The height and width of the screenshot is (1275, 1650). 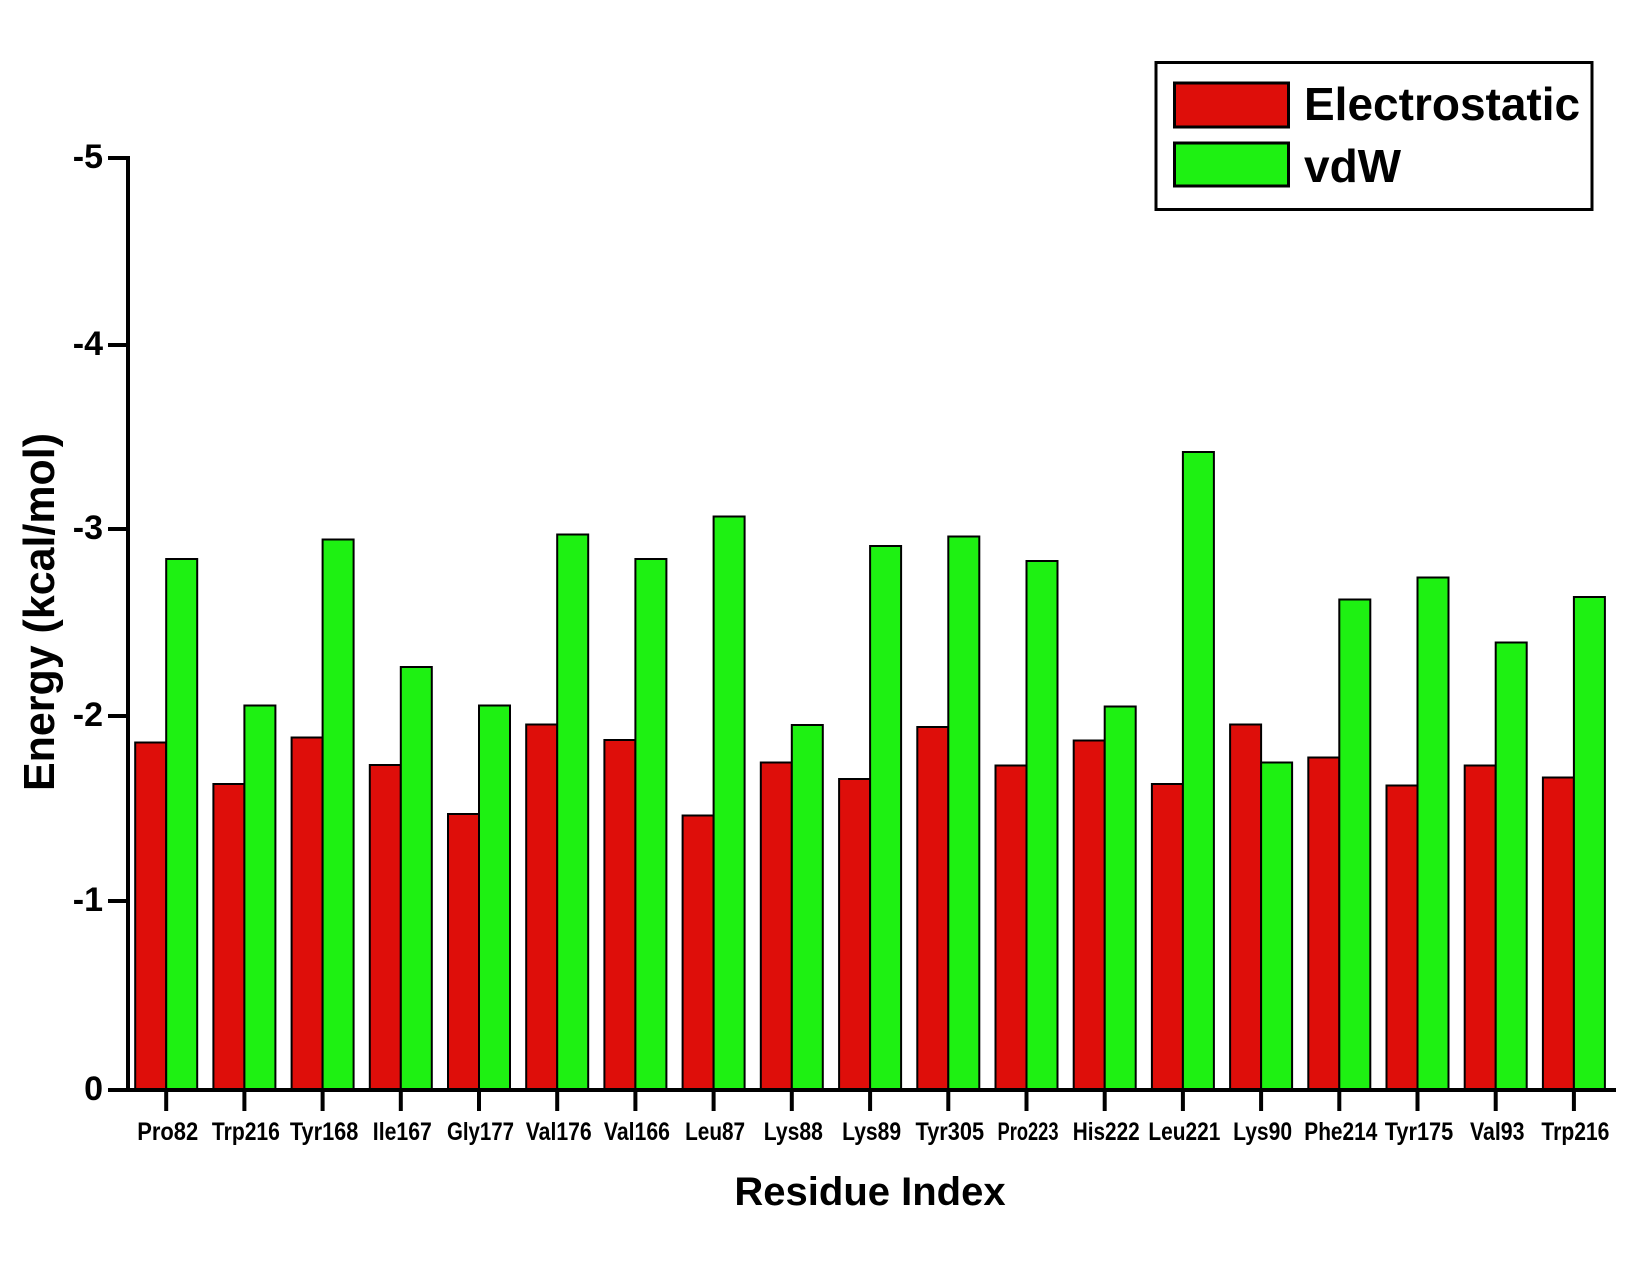 What do you see at coordinates (88, 157) in the screenshot?
I see `svg-text: -5` at bounding box center [88, 157].